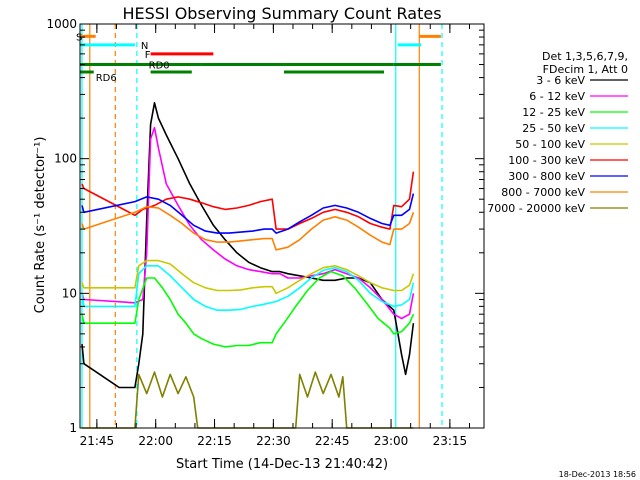 Image resolution: width=640 pixels, height=480 pixels. What do you see at coordinates (597, 474) in the screenshot?
I see `footer-timestamp: 18-Dec-2013 18:56` at bounding box center [597, 474].